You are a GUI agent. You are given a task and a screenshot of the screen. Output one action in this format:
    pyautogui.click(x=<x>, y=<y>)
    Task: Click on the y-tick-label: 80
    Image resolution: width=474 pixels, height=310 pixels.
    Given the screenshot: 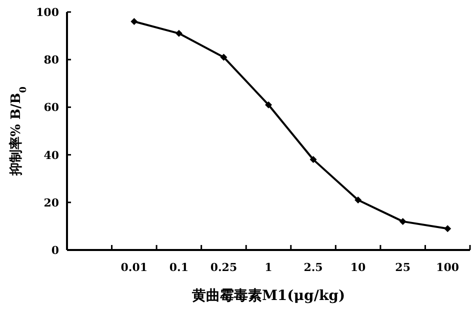 What is the action you would take?
    pyautogui.click(x=52, y=60)
    